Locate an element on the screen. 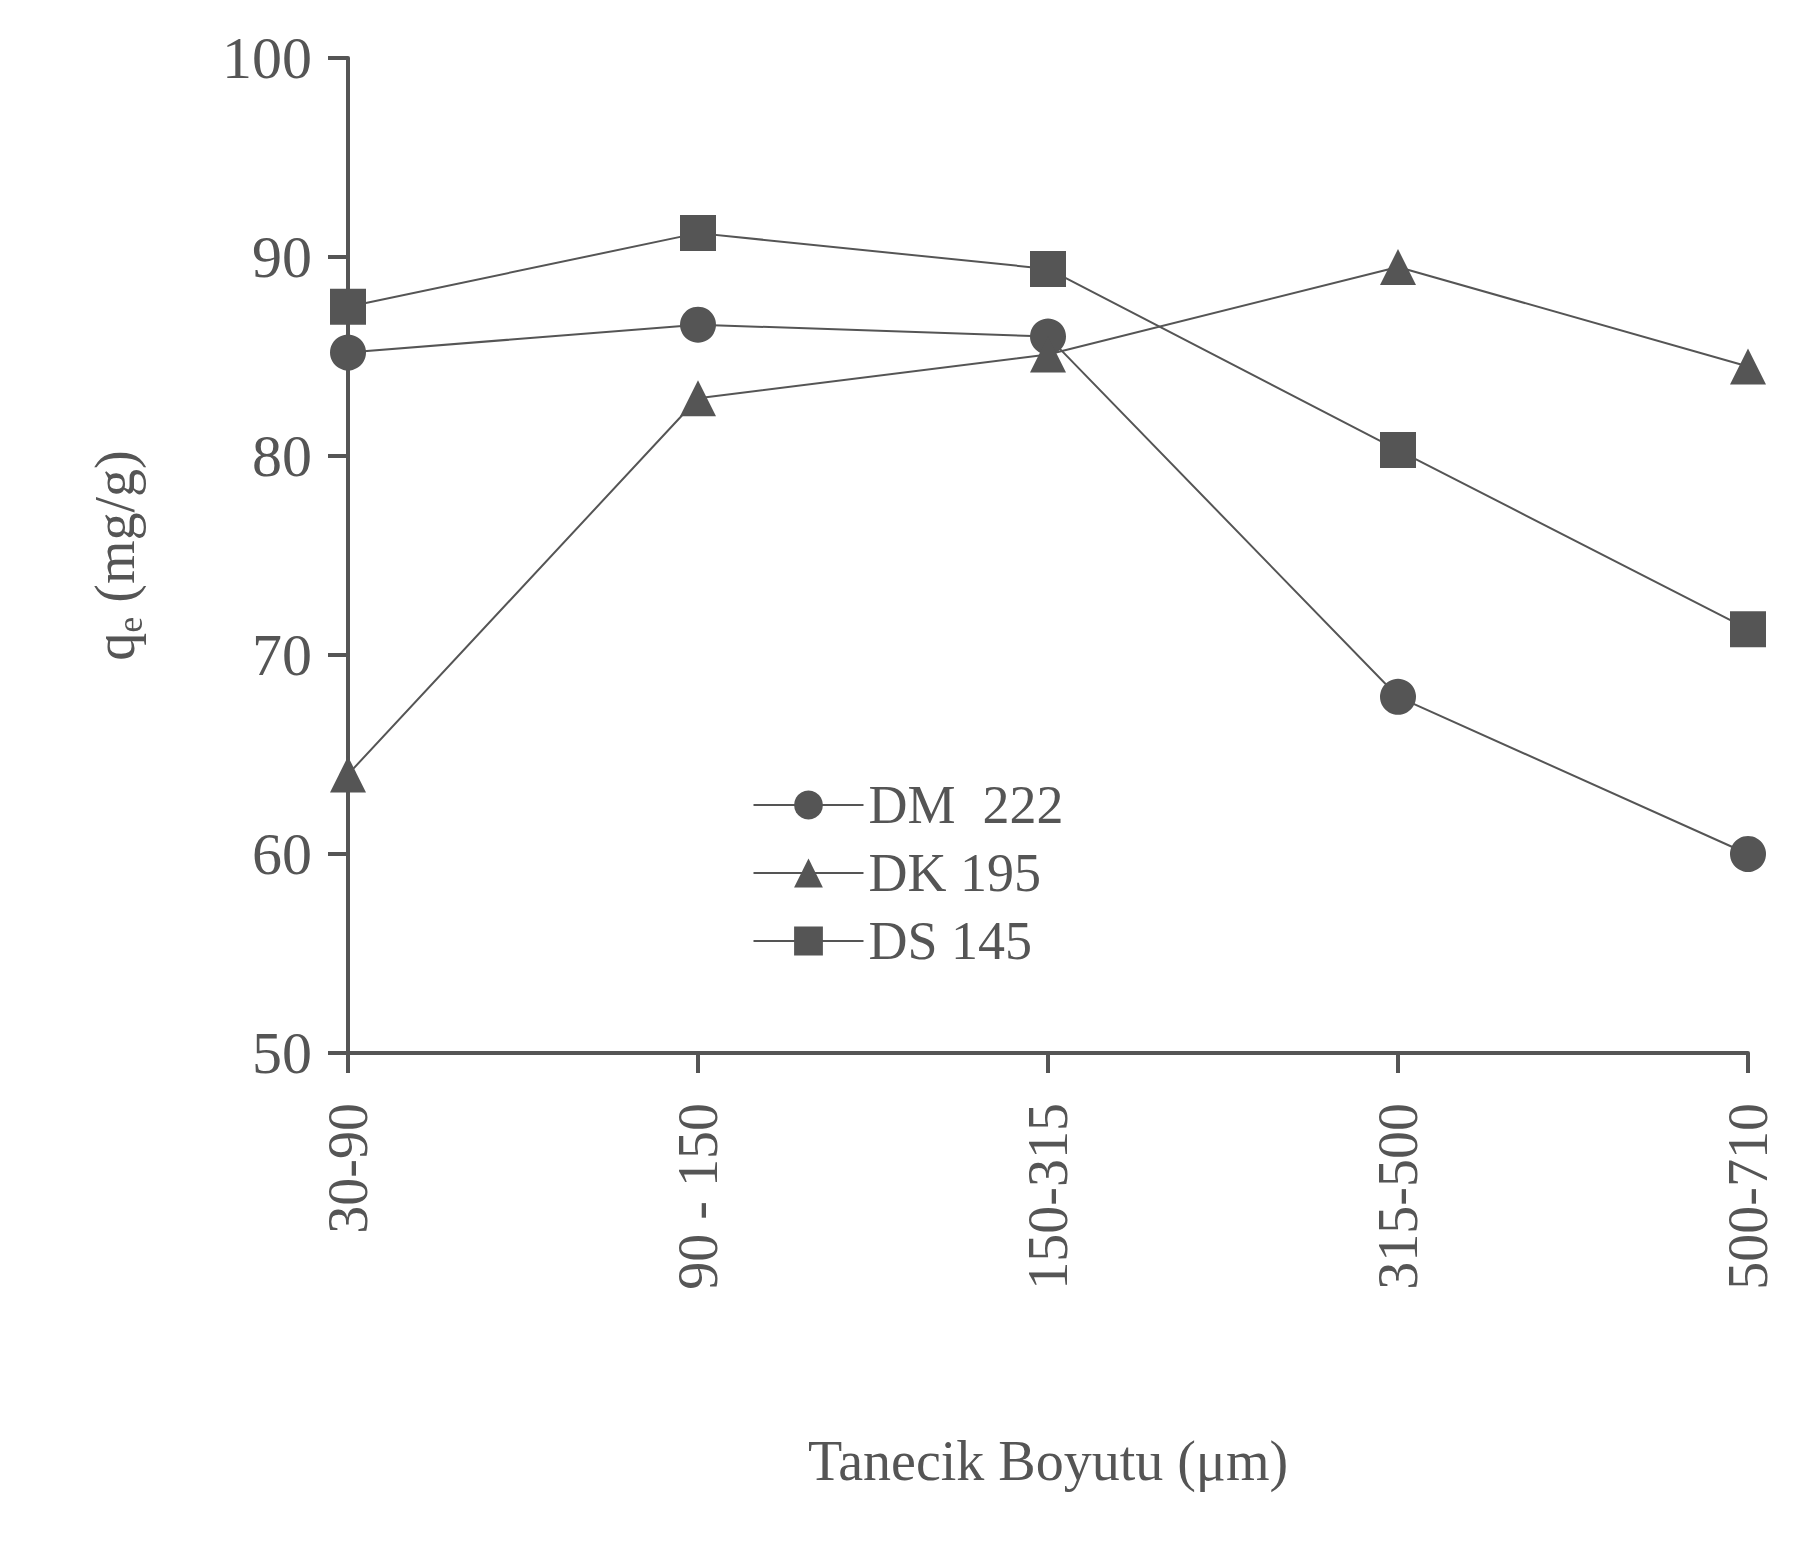  x-axis-title: Tanecik Boyutu (μm) is located at coordinates (1048, 1461).